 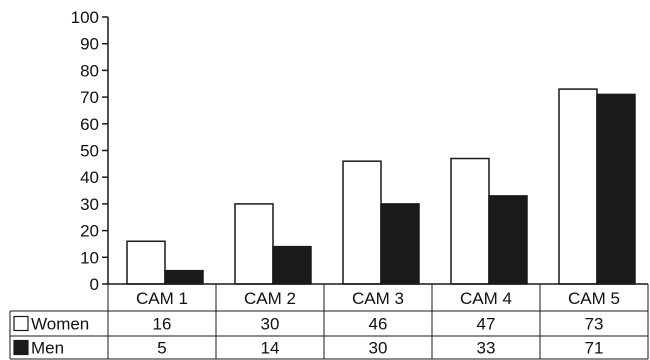 What do you see at coordinates (89, 204) in the screenshot?
I see `y-tick-label: 30` at bounding box center [89, 204].